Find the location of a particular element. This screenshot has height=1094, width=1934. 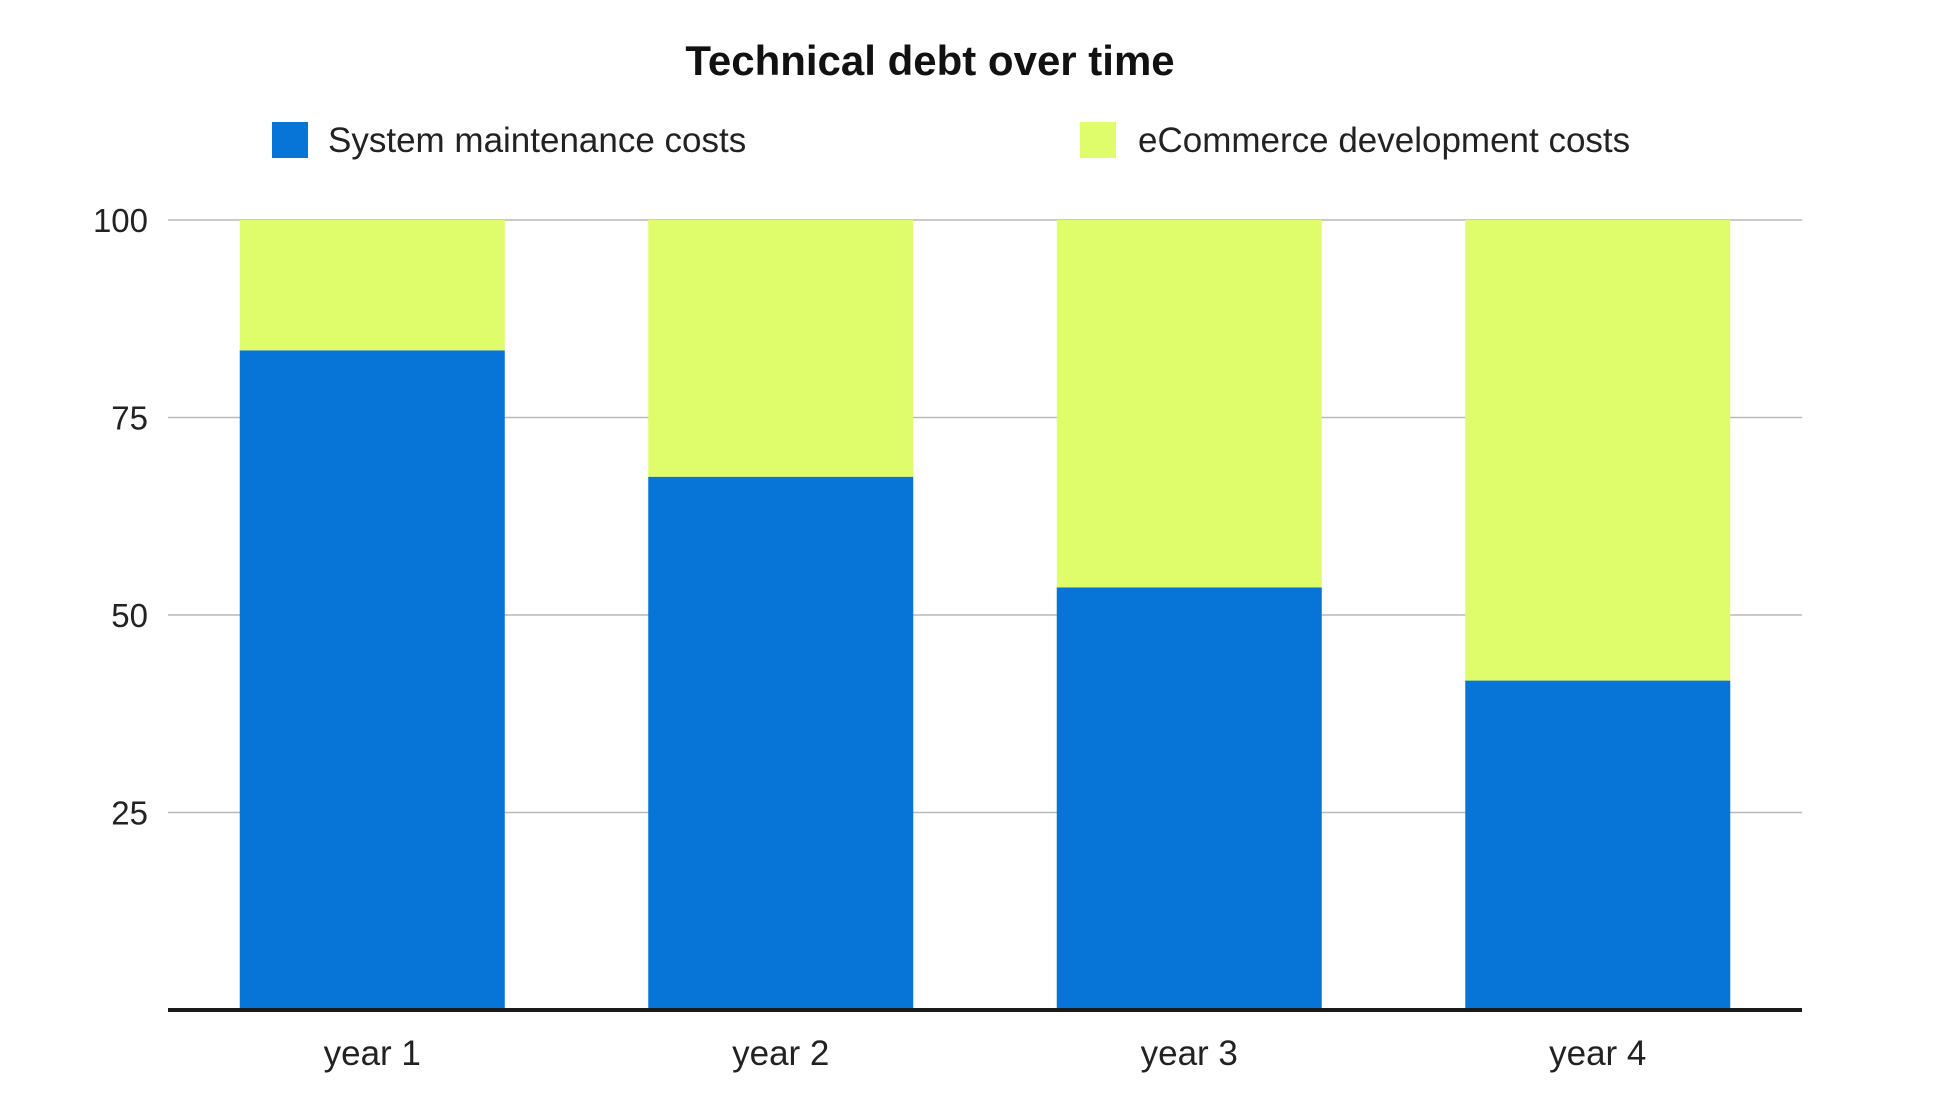

y-tick-label-50: 50 is located at coordinates (129, 615).